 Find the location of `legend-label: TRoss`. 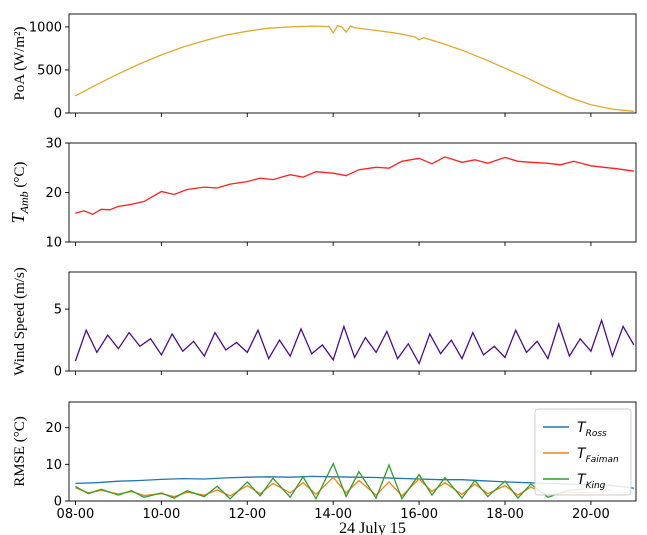

legend-label: TRoss is located at coordinates (592, 429).